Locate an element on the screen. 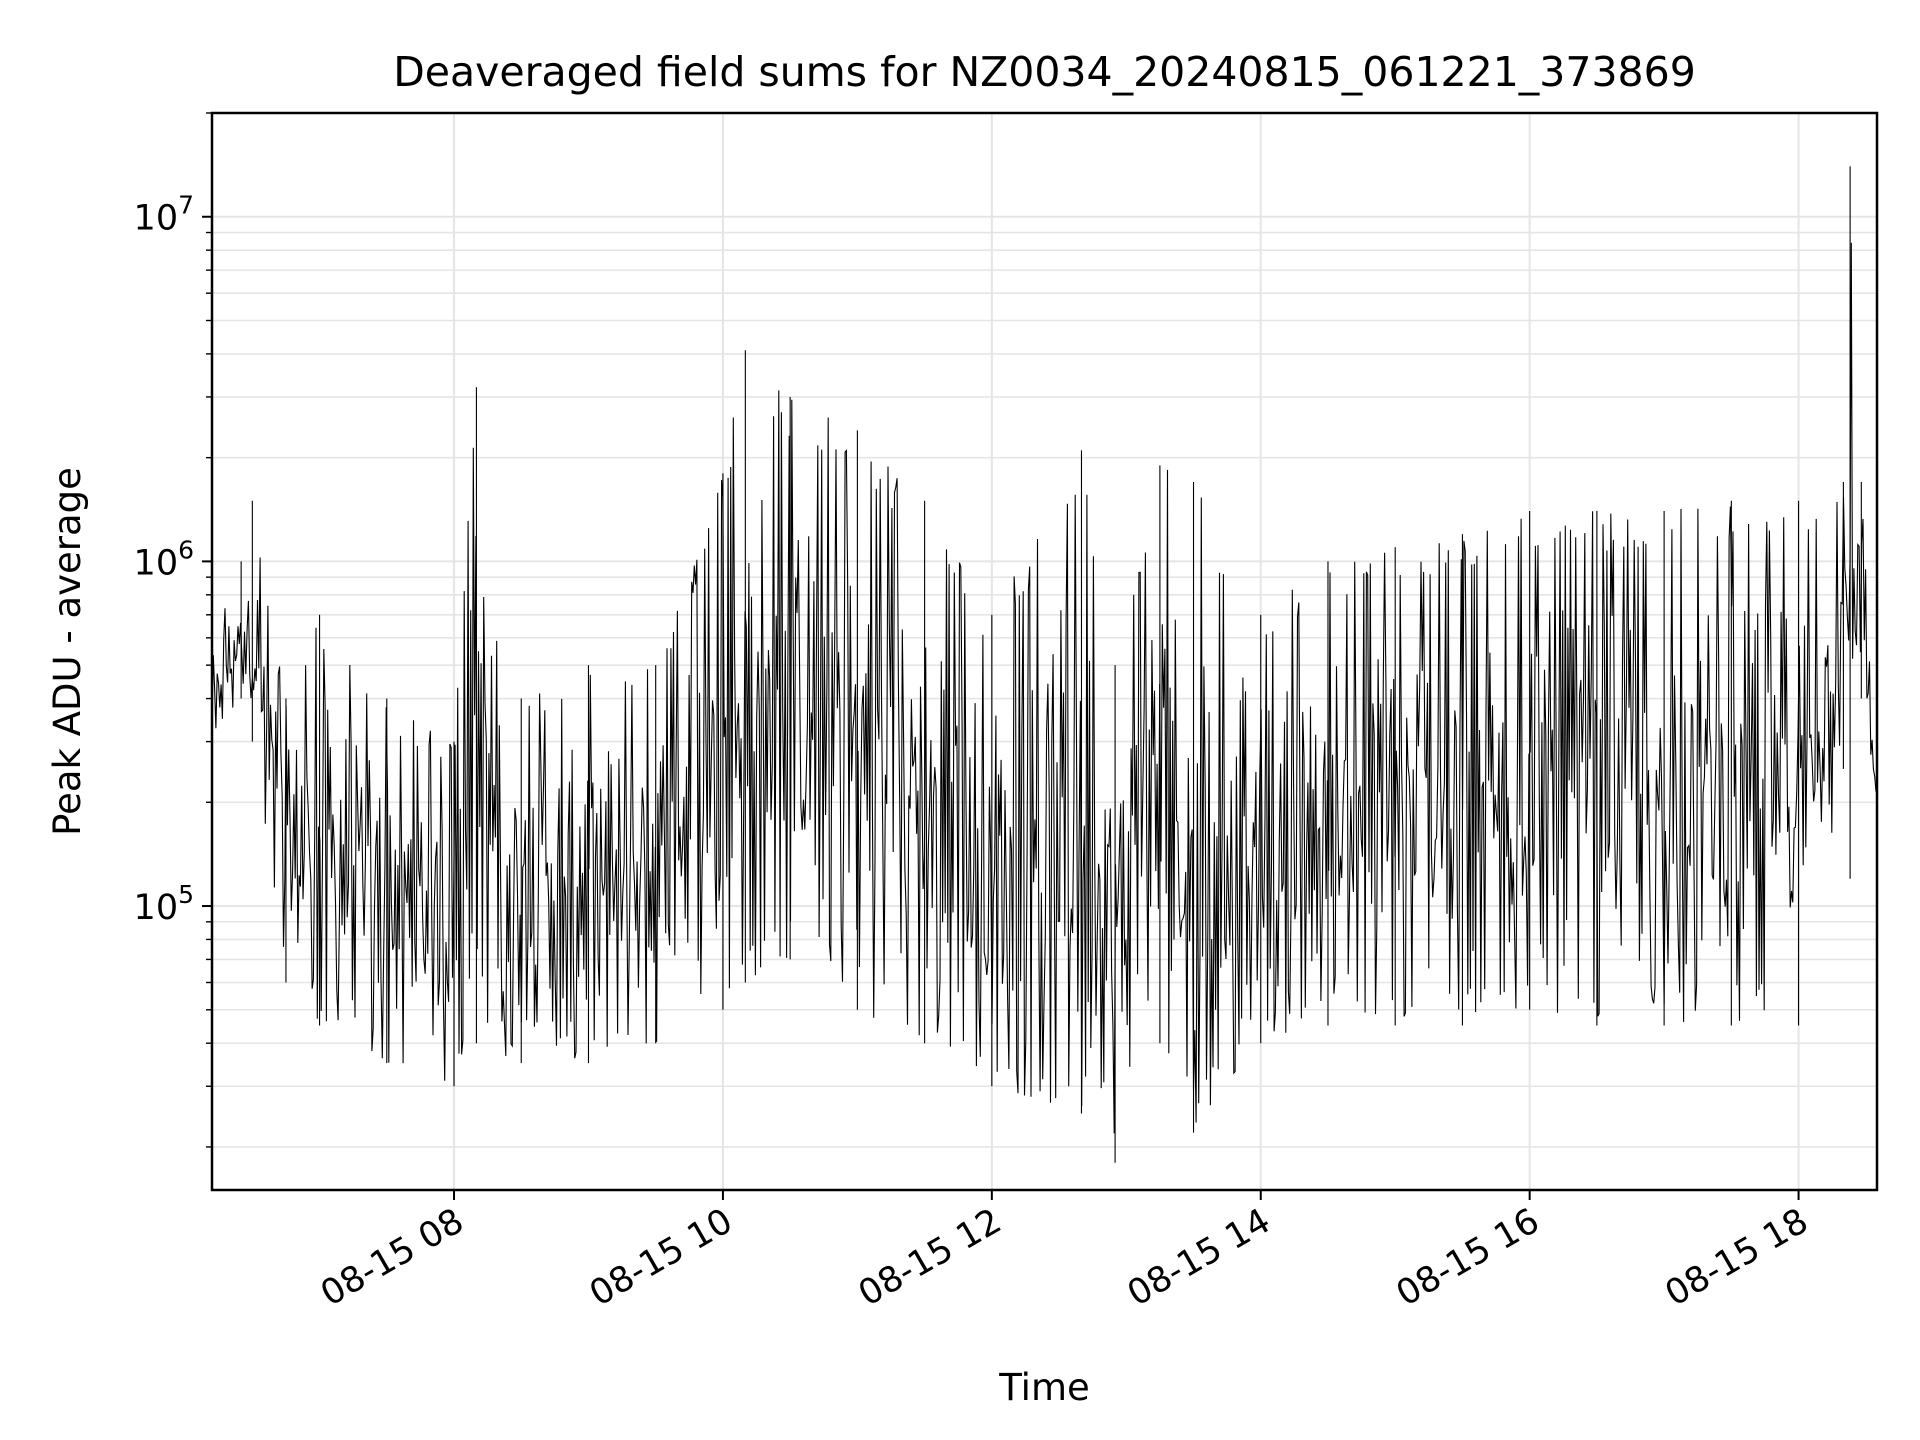  y-tick-exponent: 7 is located at coordinates (186, 205).